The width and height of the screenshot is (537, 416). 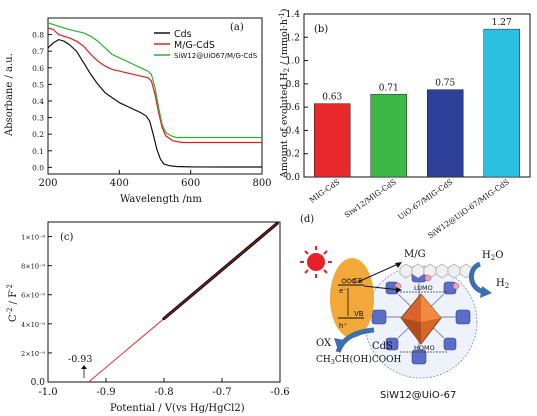 I want to click on y-tick-label: 1×10⁻⁸, so click(x=33, y=238).